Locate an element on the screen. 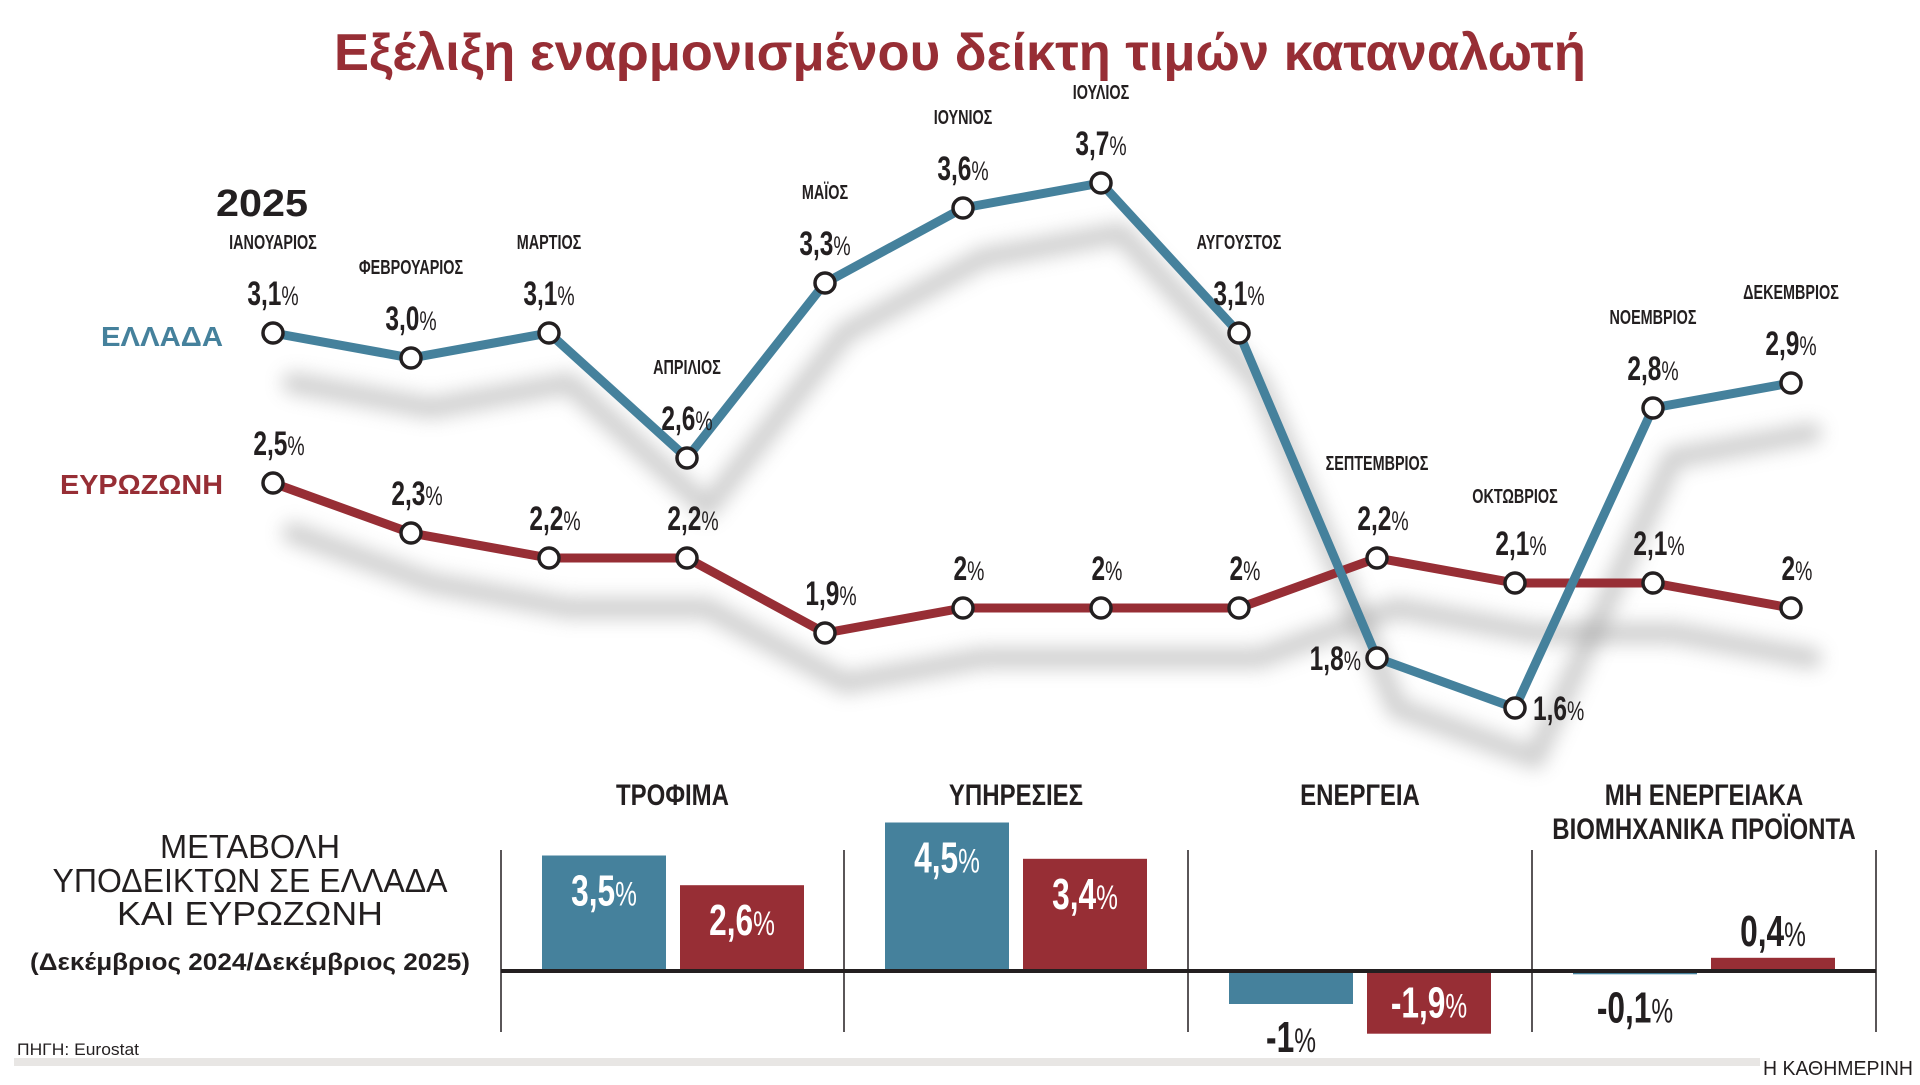 This screenshot has width=1920, height=1085. value-eurozone-8: 2% is located at coordinates (1245, 569).